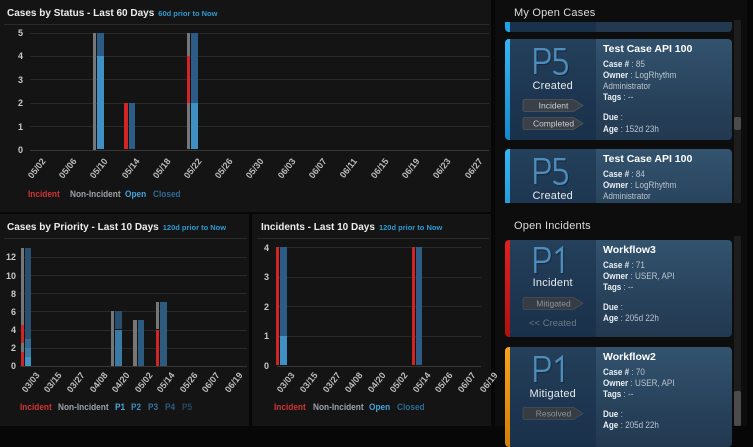 Image resolution: width=753 pixels, height=447 pixels. I want to click on svg-text: Incident, so click(554, 105).